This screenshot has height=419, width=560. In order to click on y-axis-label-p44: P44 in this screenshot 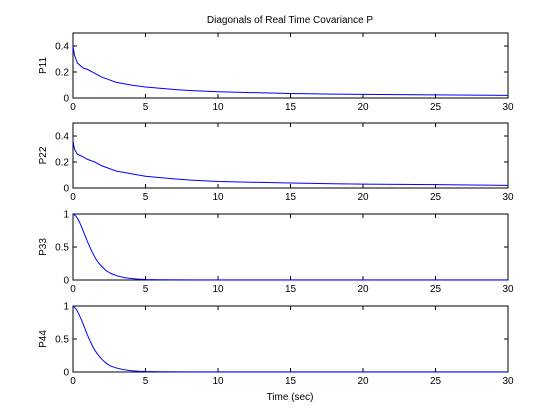, I will do `click(43, 339)`.